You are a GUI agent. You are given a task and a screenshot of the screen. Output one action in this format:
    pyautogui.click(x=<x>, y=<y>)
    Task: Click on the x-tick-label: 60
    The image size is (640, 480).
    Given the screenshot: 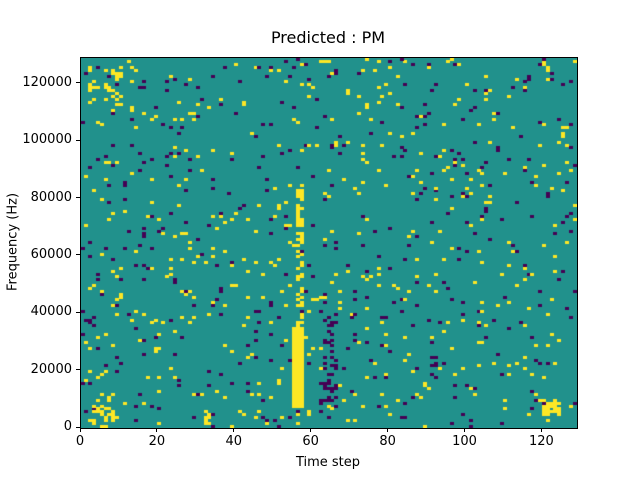 What is the action you would take?
    pyautogui.click(x=310, y=441)
    